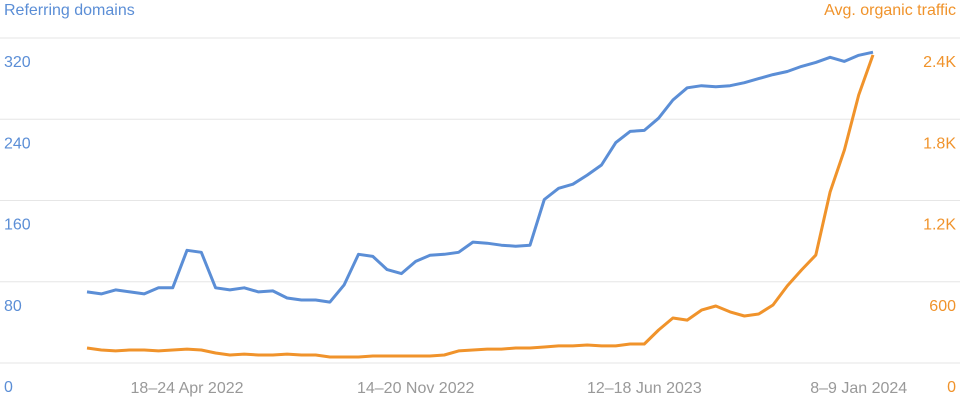 Image resolution: width=960 pixels, height=402 pixels. I want to click on y-axis-title: Referring domains, so click(69, 10).